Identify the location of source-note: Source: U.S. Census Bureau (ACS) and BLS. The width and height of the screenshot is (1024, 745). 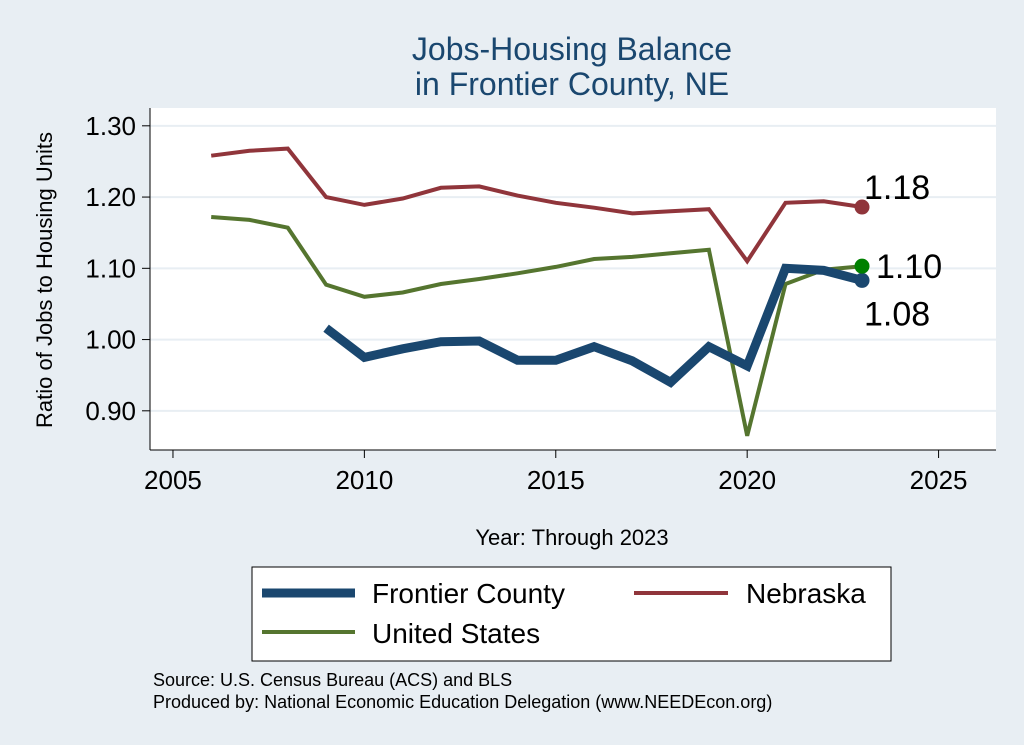
(332, 680).